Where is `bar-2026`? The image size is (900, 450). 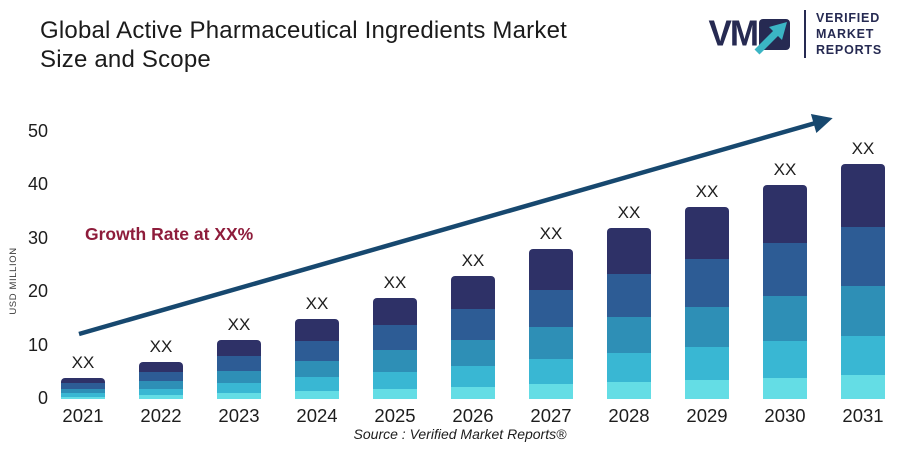
bar-2026 is located at coordinates (473, 337).